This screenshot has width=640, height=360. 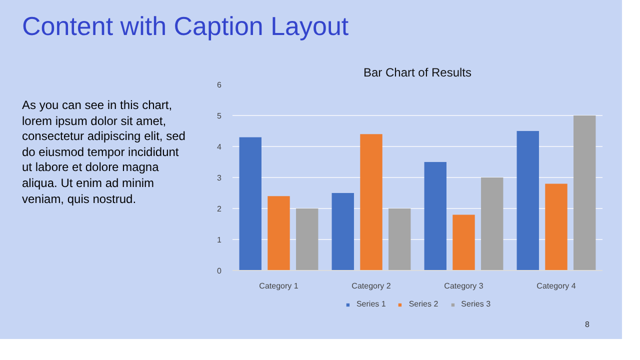 What do you see at coordinates (219, 271) in the screenshot?
I see `y-tick-label: 0` at bounding box center [219, 271].